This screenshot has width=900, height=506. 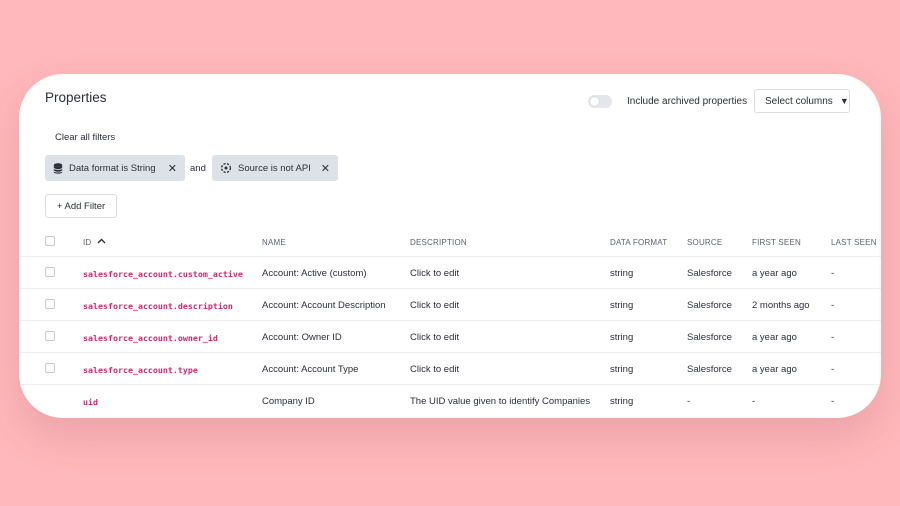 What do you see at coordinates (288, 401) in the screenshot?
I see `property-name: Company ID` at bounding box center [288, 401].